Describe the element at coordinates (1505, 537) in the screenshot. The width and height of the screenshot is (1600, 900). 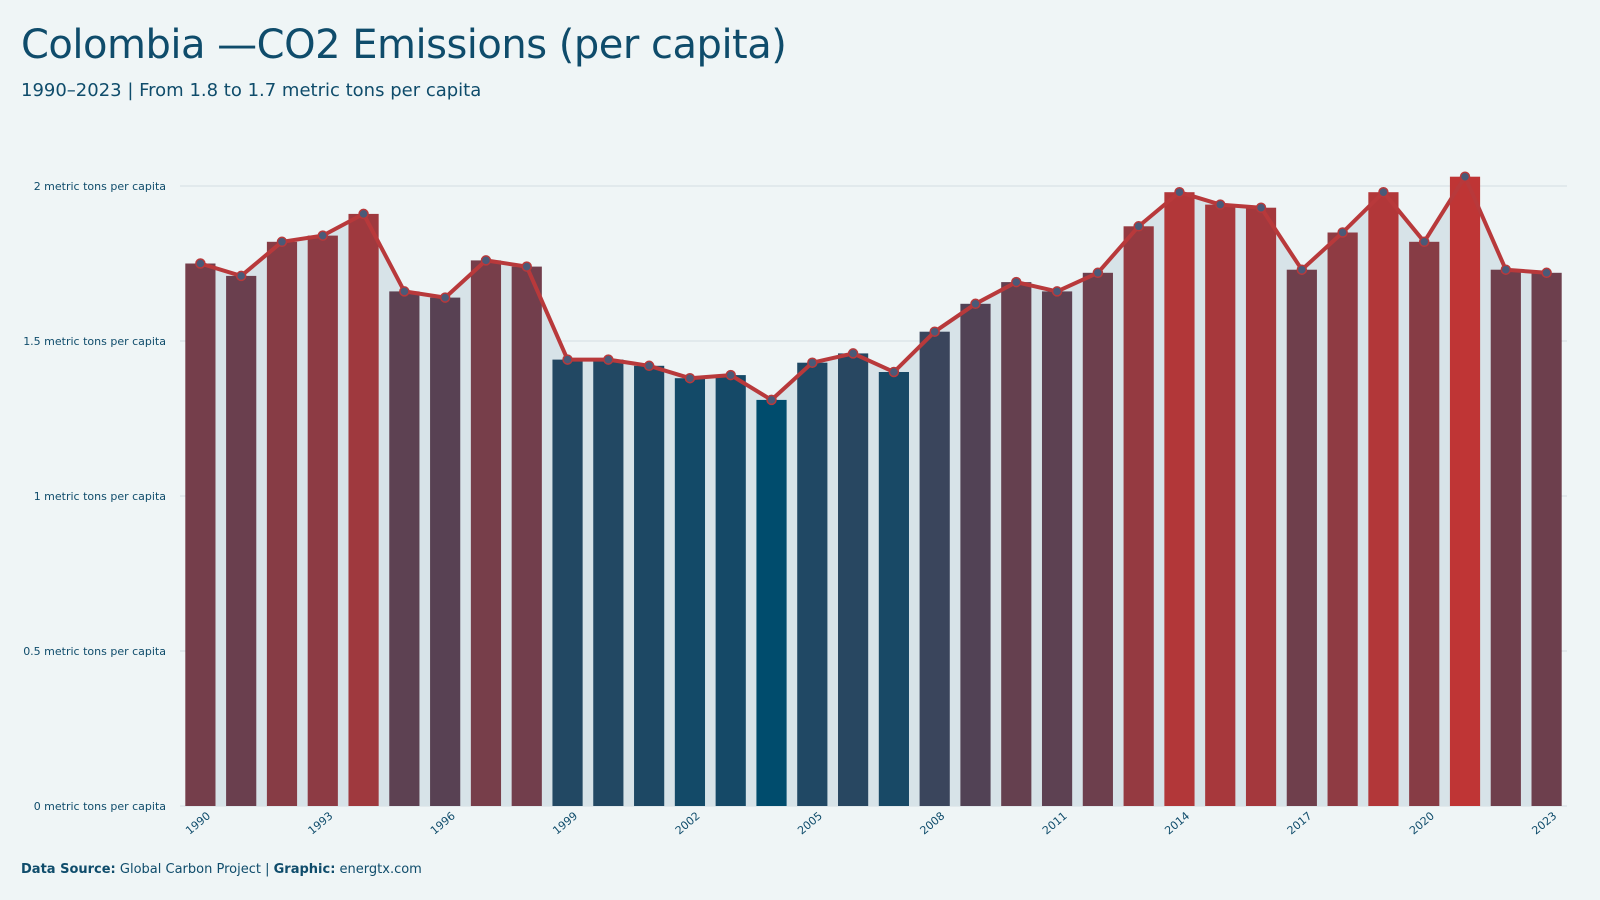
I see `bar-2022` at that location.